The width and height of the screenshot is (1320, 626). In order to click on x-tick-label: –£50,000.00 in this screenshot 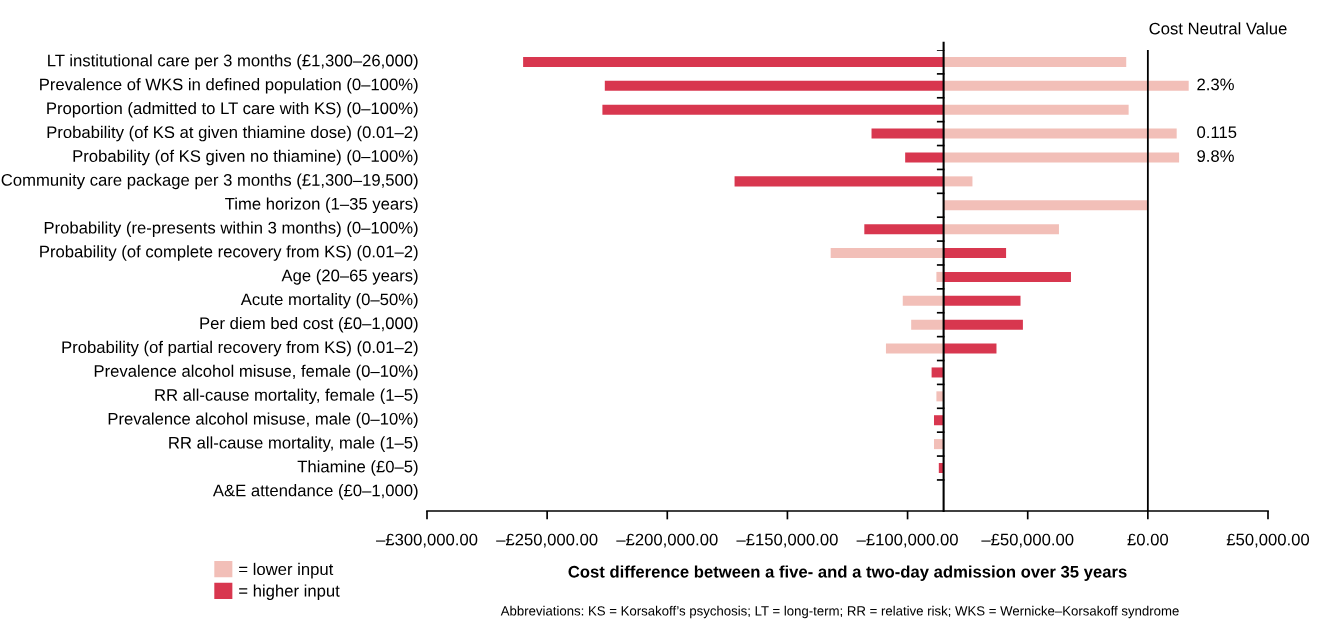, I will do `click(1027, 540)`.